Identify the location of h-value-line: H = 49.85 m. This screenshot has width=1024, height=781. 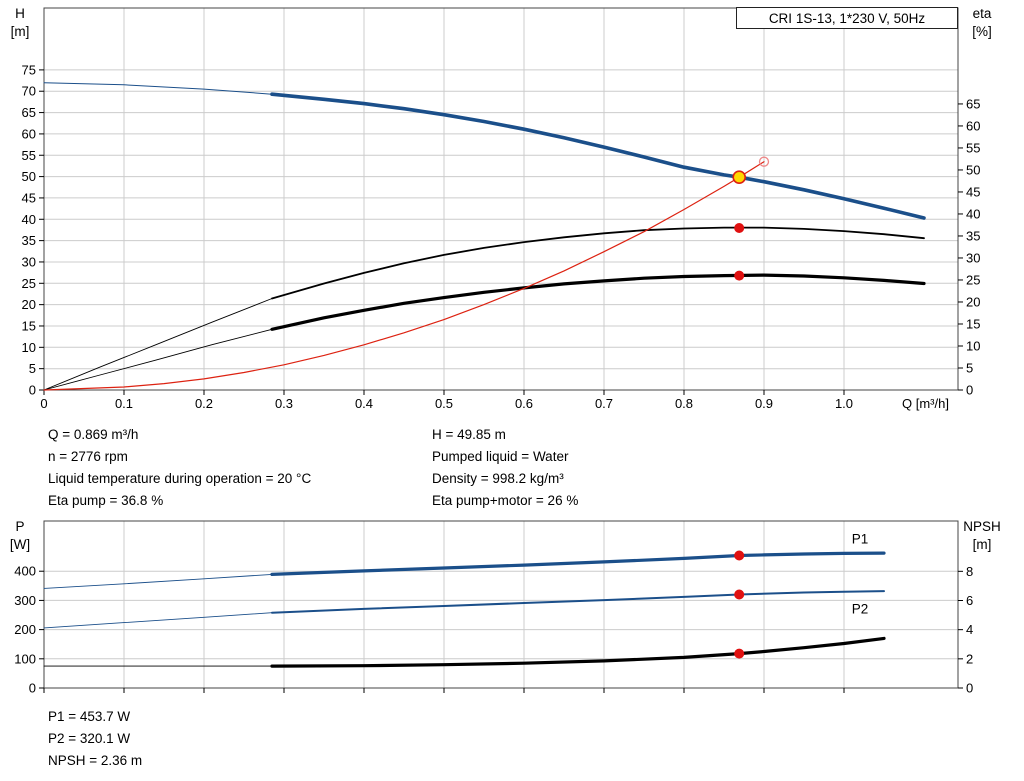
(469, 434).